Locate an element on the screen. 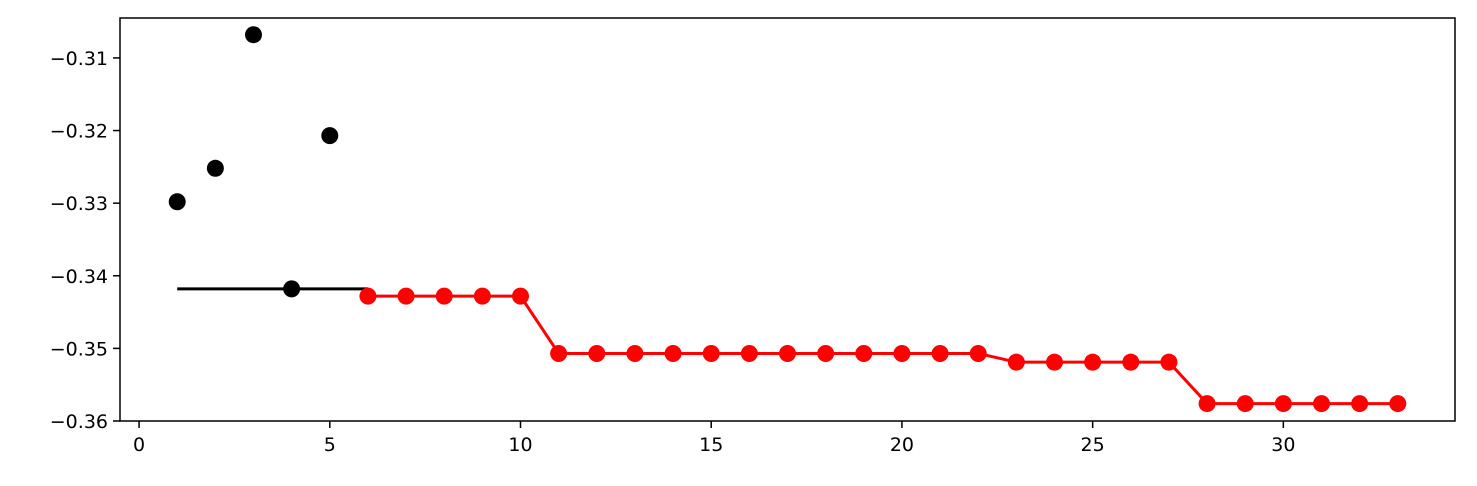  y-tick-label: −0.32 is located at coordinates (79, 132).